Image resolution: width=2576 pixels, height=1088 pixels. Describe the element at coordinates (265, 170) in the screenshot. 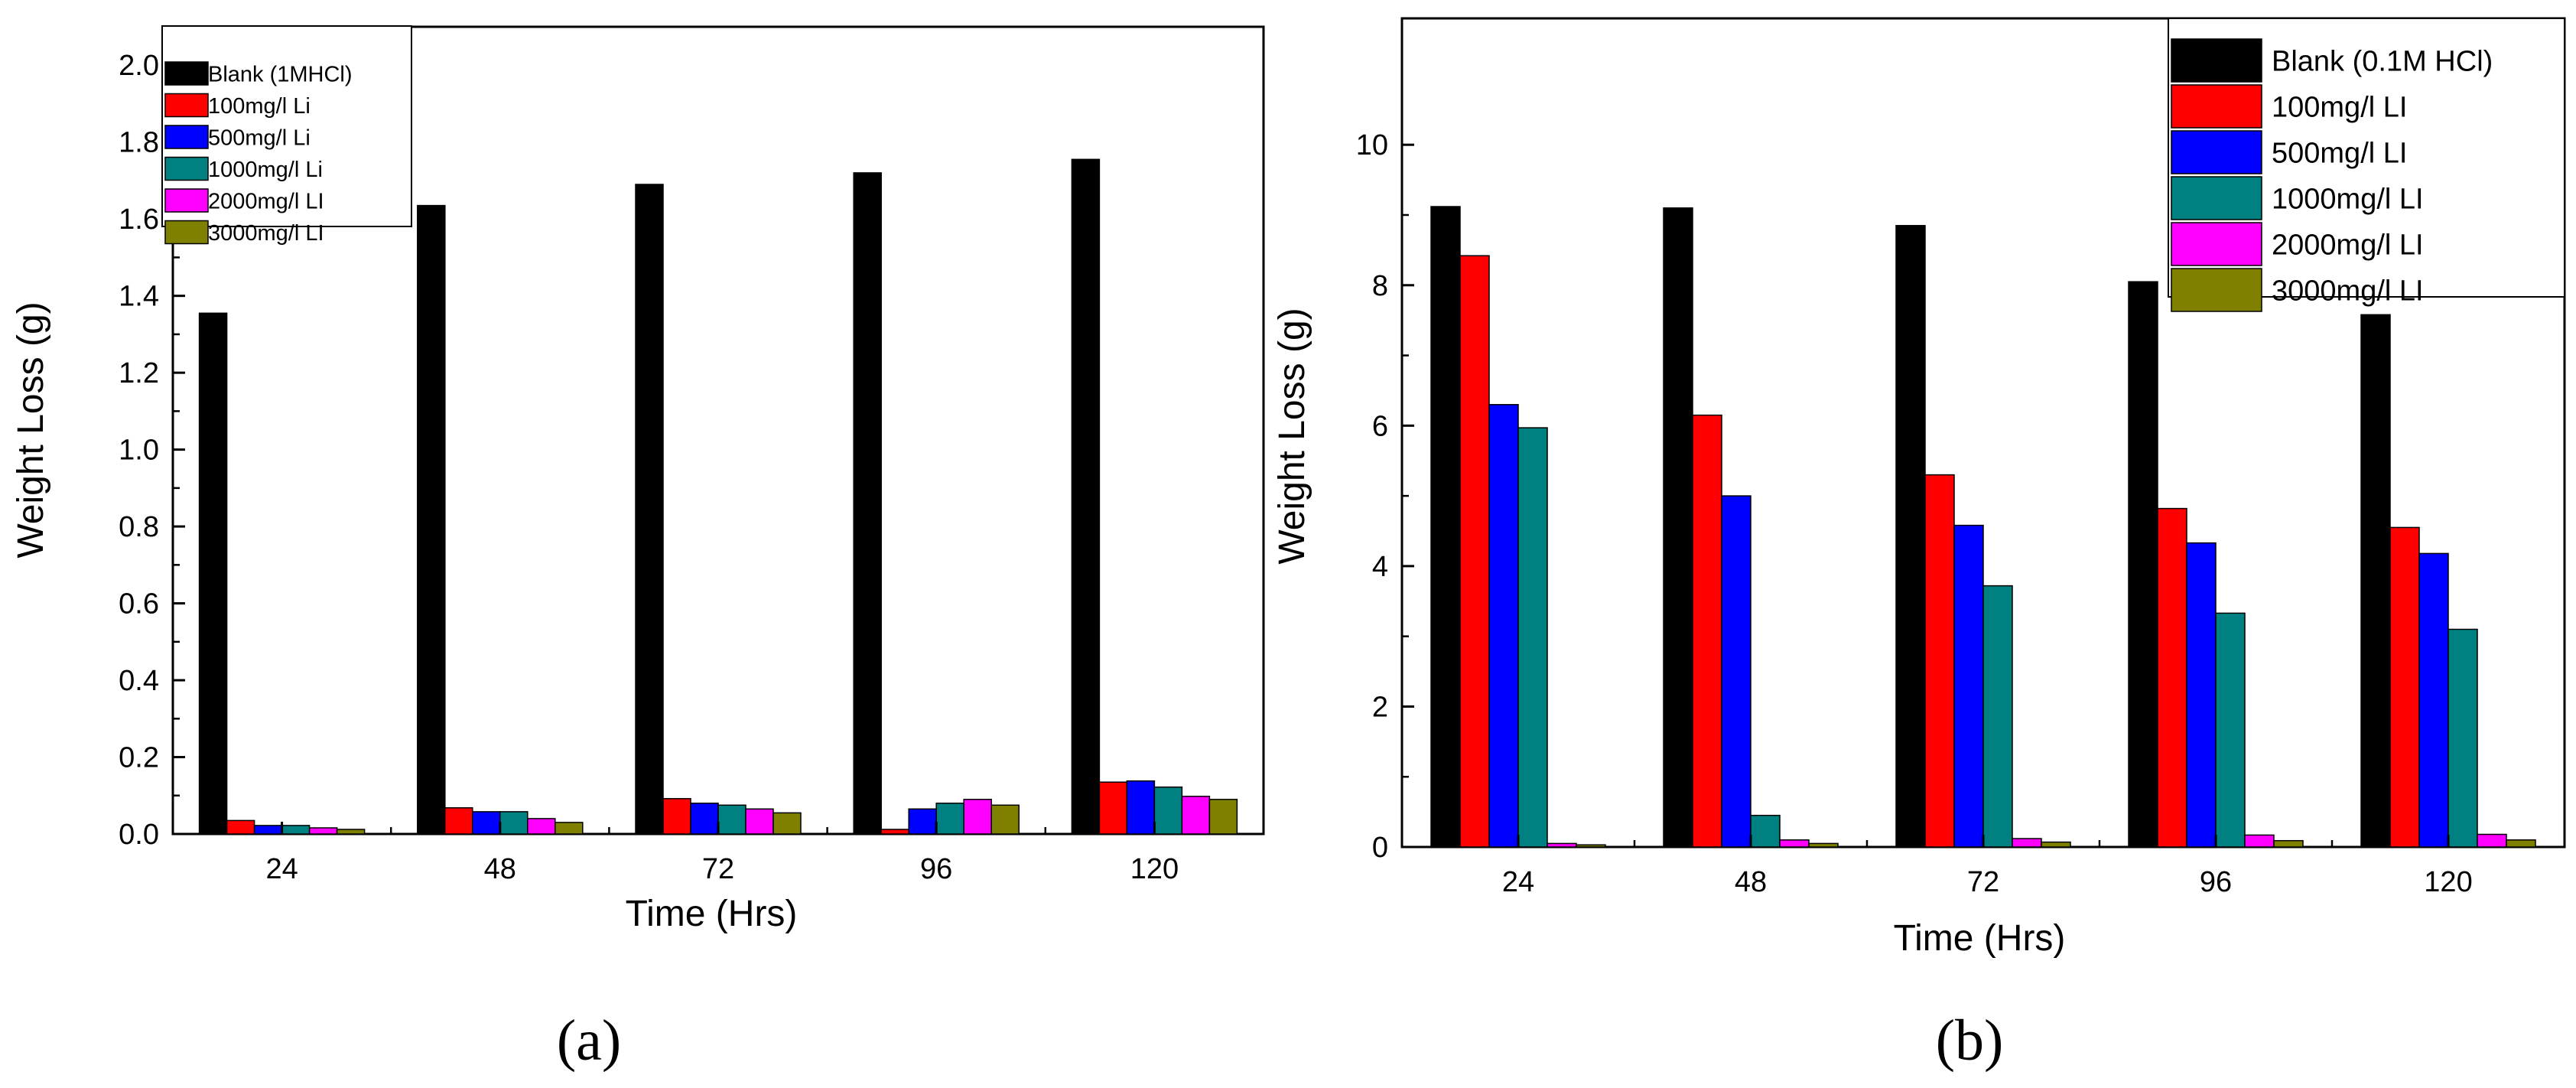

I see `panel-a-legend-label: 1000mg/l Li` at that location.